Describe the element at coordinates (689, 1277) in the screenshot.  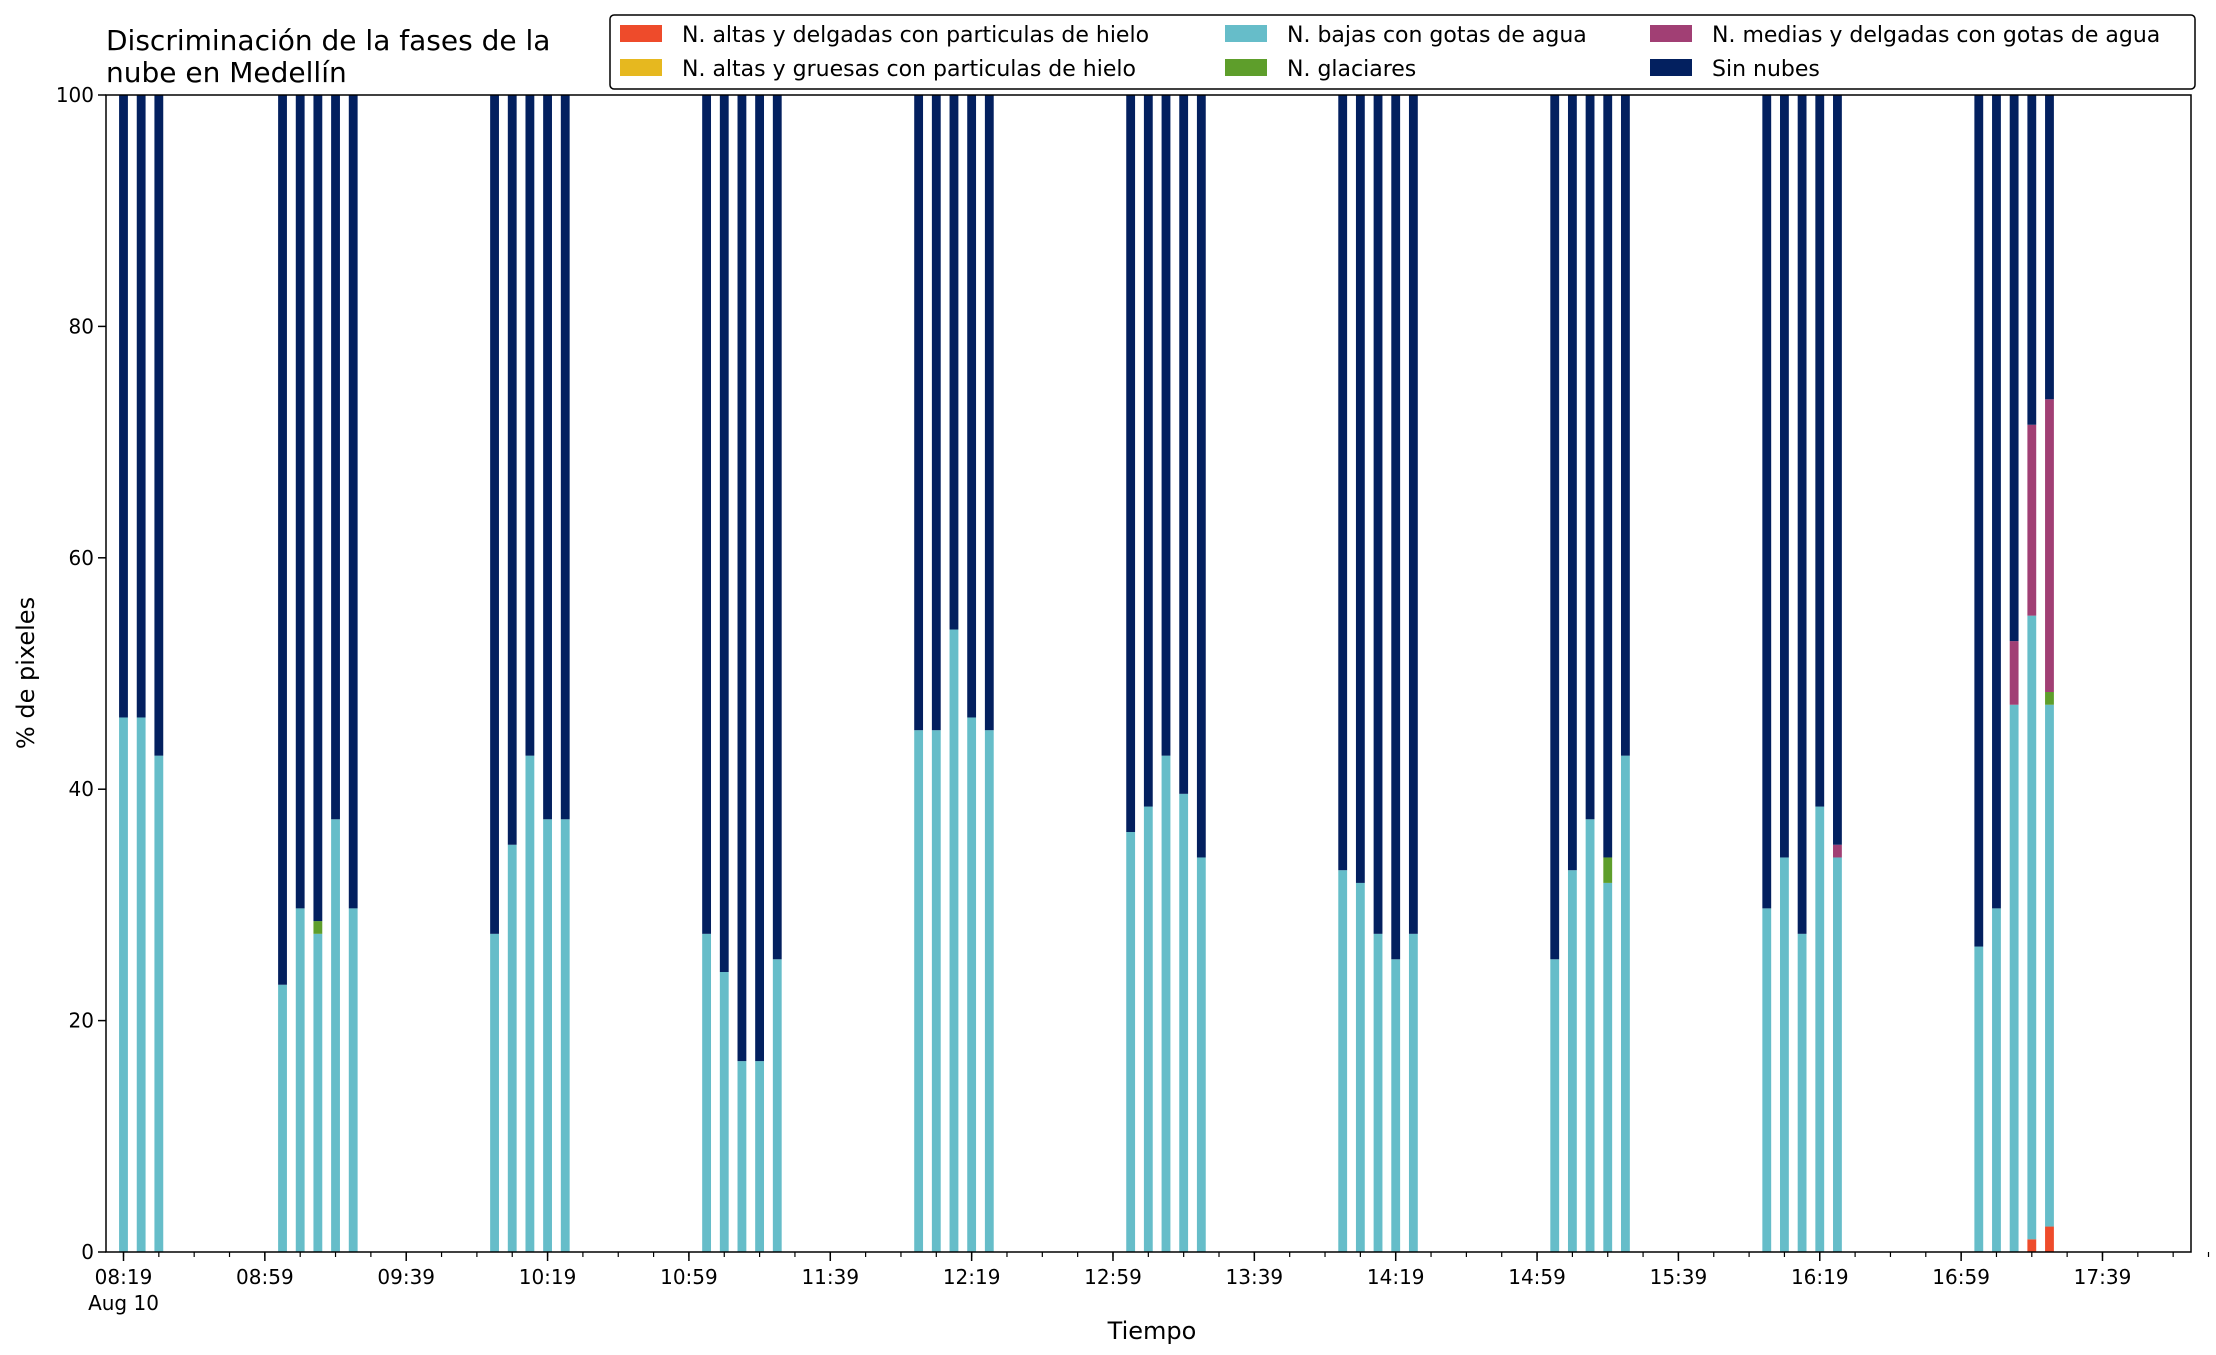
I see `x-tick-label: 10:59` at that location.